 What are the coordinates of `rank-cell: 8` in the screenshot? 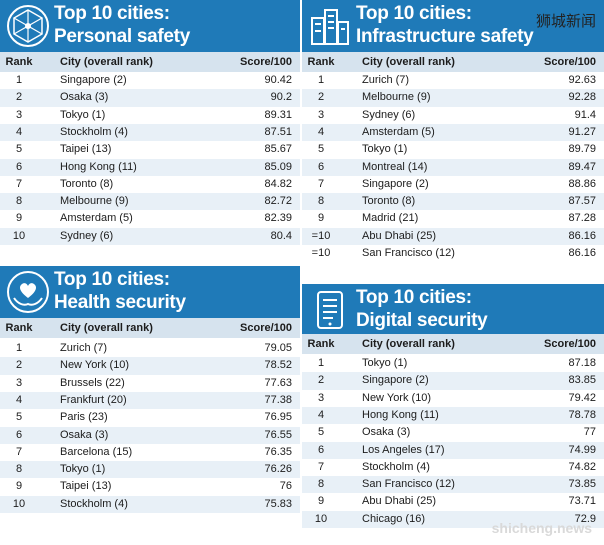 It's located at (321, 201).